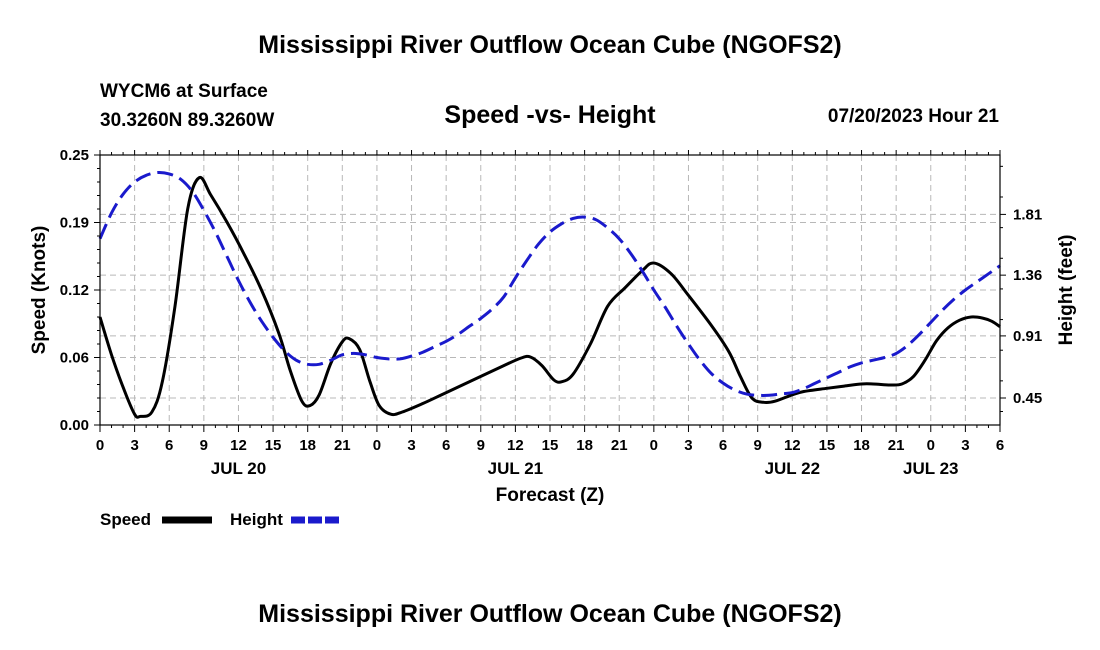  I want to click on y-right-tick-label: 1.36, so click(1027, 275).